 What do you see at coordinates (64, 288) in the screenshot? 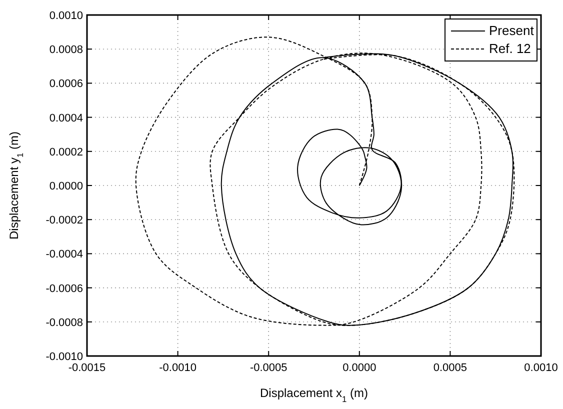
I see `y-tick-label: -0.0006` at bounding box center [64, 288].